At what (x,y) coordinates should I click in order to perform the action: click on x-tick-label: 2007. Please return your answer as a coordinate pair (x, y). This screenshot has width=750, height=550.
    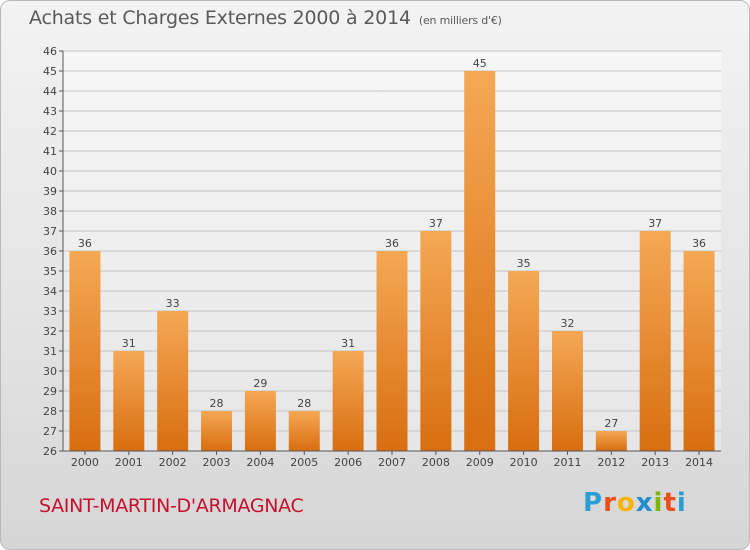
    Looking at the image, I should click on (392, 462).